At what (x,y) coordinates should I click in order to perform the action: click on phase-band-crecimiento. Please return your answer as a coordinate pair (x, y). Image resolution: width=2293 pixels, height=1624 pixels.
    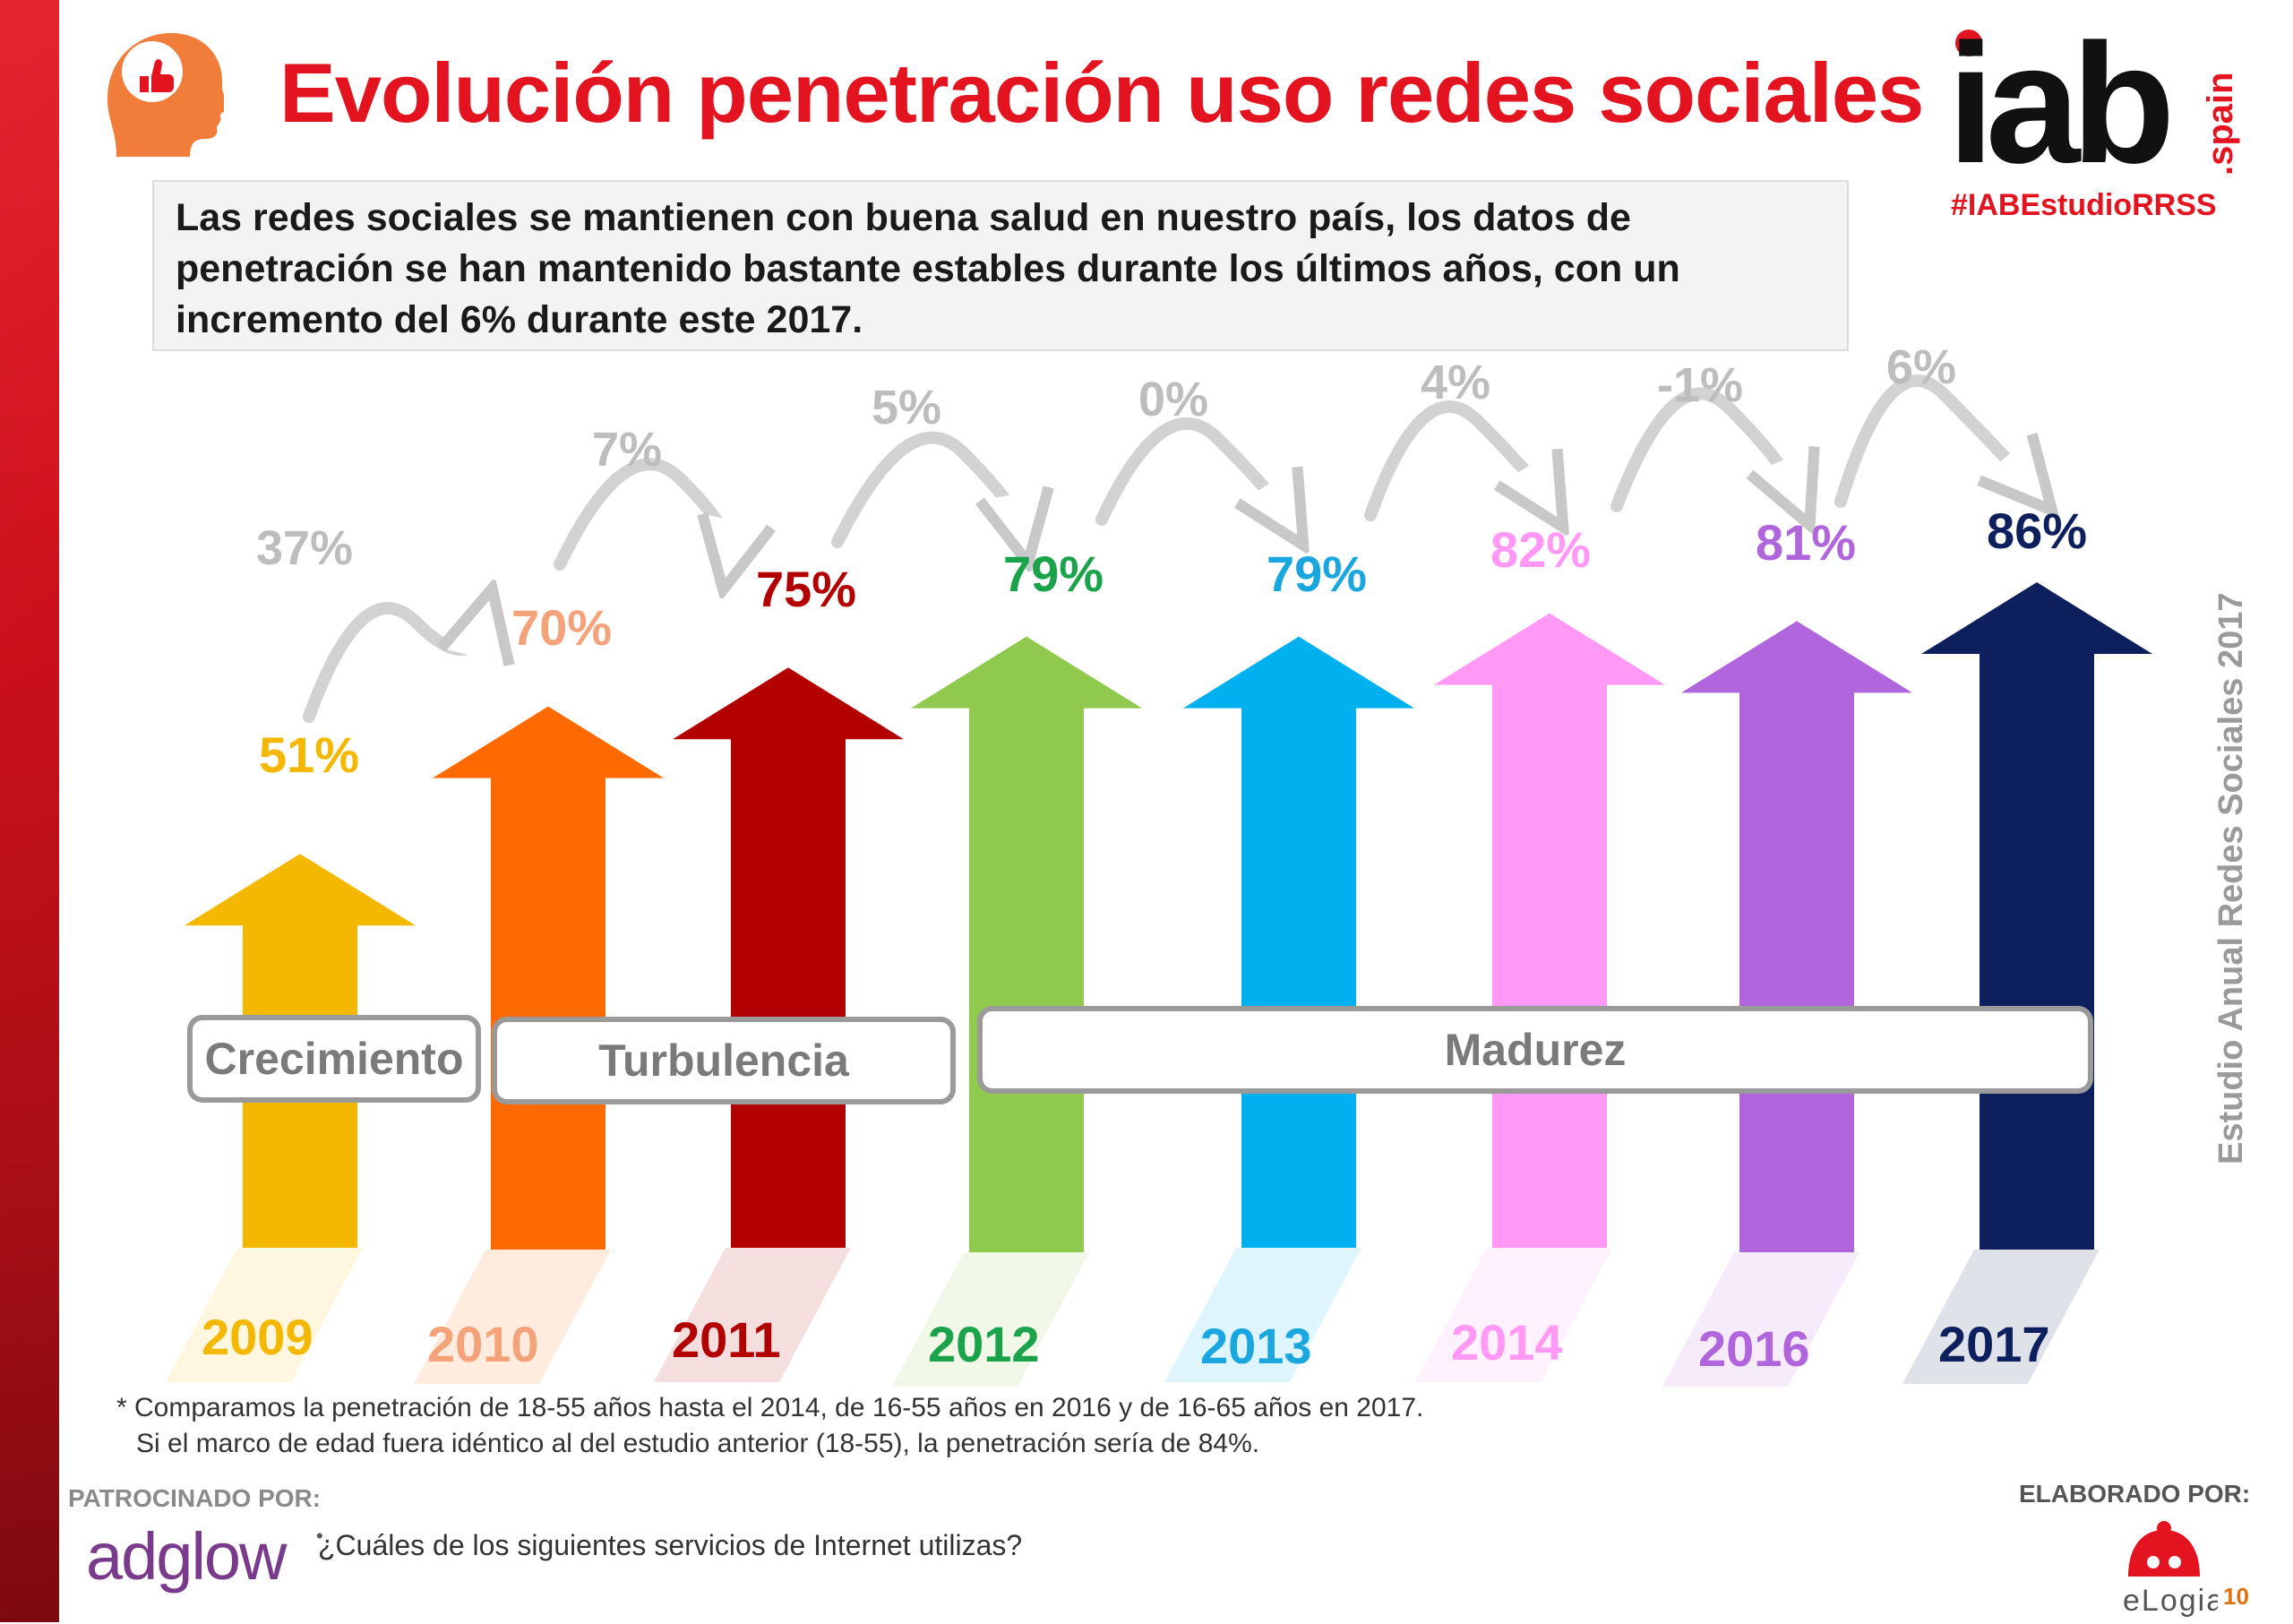
    Looking at the image, I should click on (334, 1059).